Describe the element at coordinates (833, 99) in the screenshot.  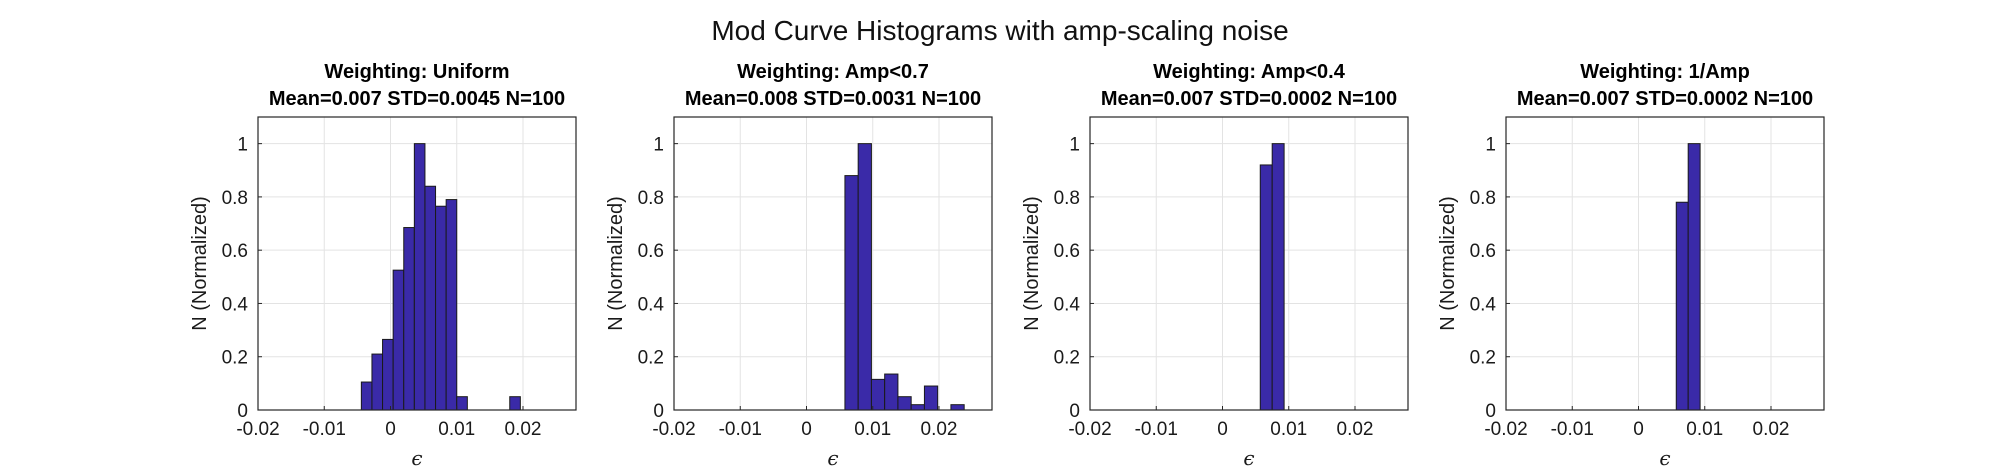
I see `panel-subtitle: Mean=0.008 STD=0.0031 N=100` at that location.